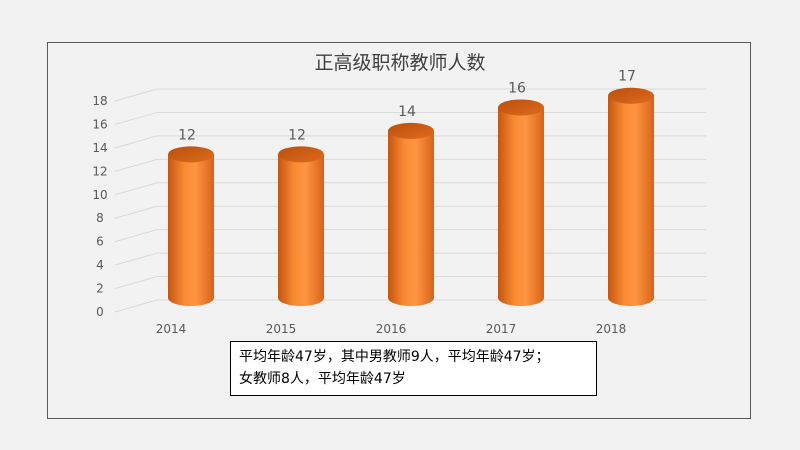 This screenshot has height=450, width=800. Describe the element at coordinates (99, 171) in the screenshot. I see `y-tick-label: 12` at that location.